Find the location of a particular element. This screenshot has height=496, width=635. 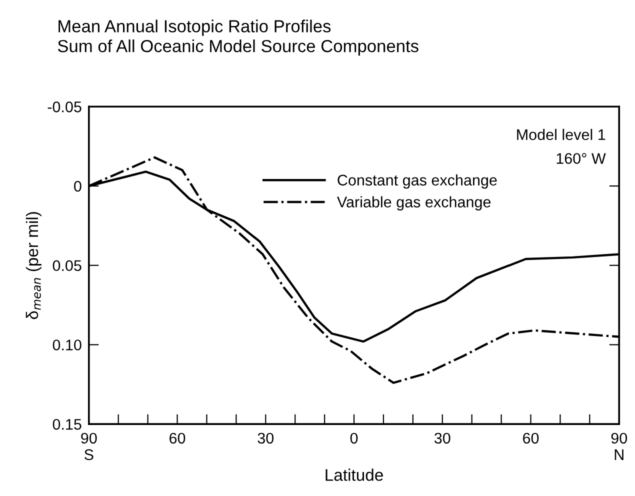

x-tick-label: 90 S is located at coordinates (89, 446).